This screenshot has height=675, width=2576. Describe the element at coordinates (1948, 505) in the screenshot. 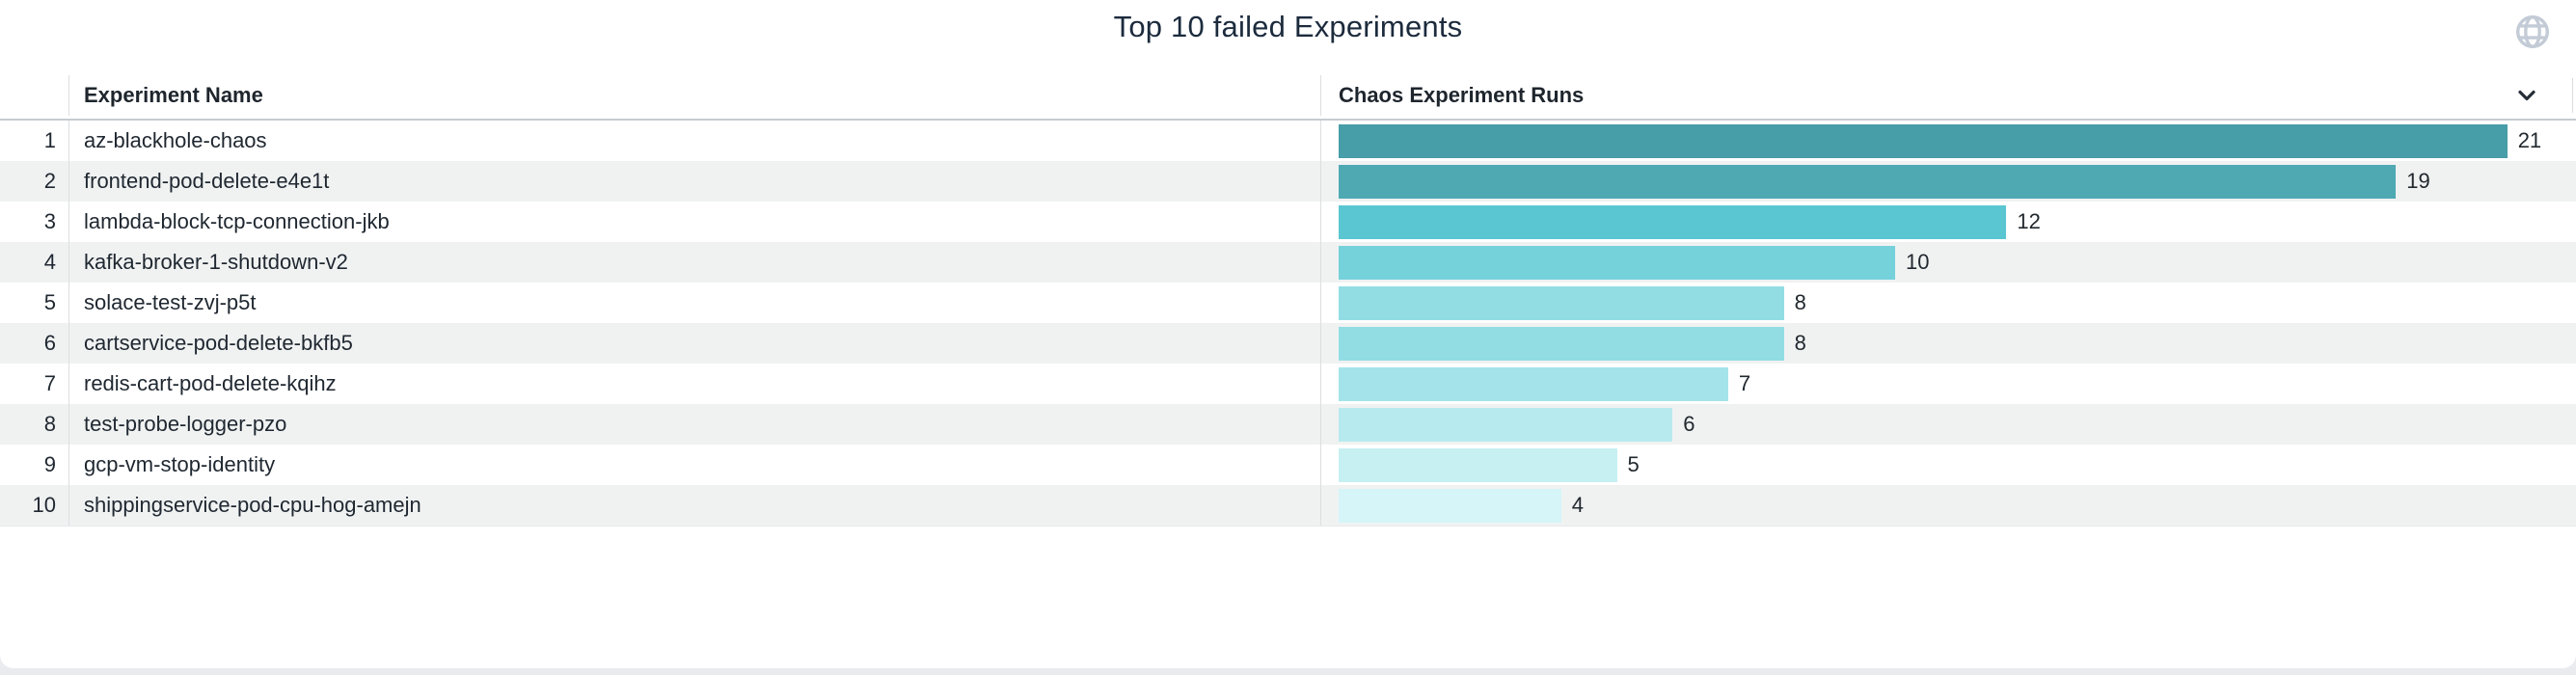

I see `row-runs-cell: 4` at that location.